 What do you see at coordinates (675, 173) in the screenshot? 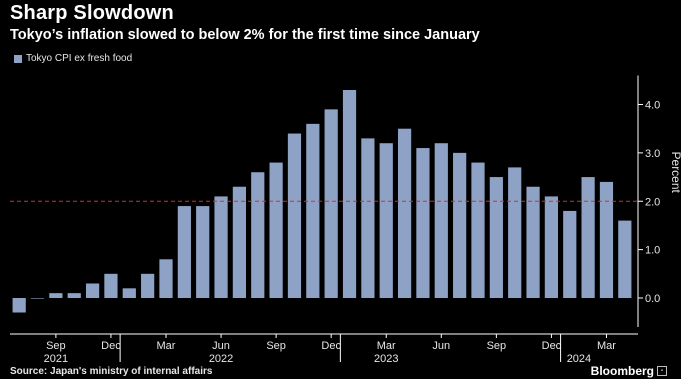
I see `y-axis-title: Percent` at bounding box center [675, 173].